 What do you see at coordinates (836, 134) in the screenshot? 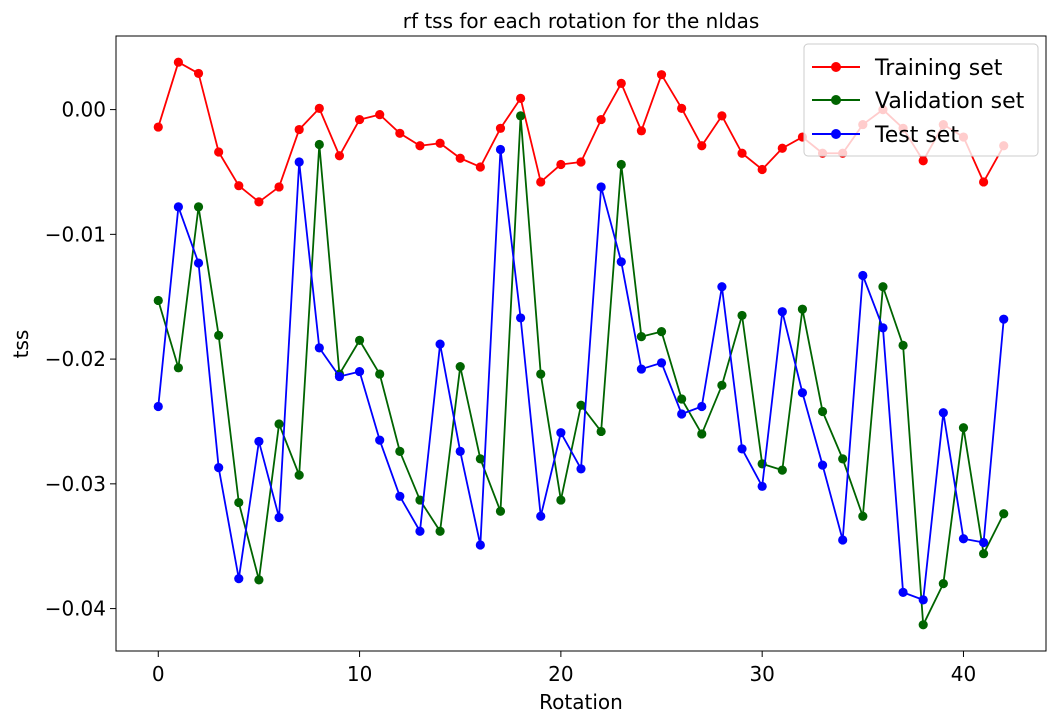
I see `legend-marker-test` at bounding box center [836, 134].